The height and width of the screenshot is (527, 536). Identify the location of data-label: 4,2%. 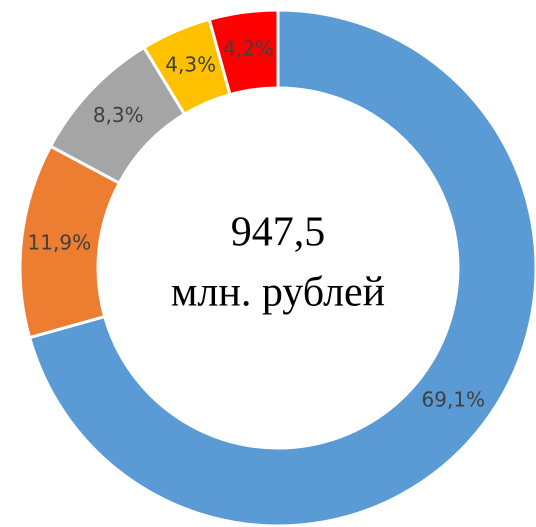
(248, 48).